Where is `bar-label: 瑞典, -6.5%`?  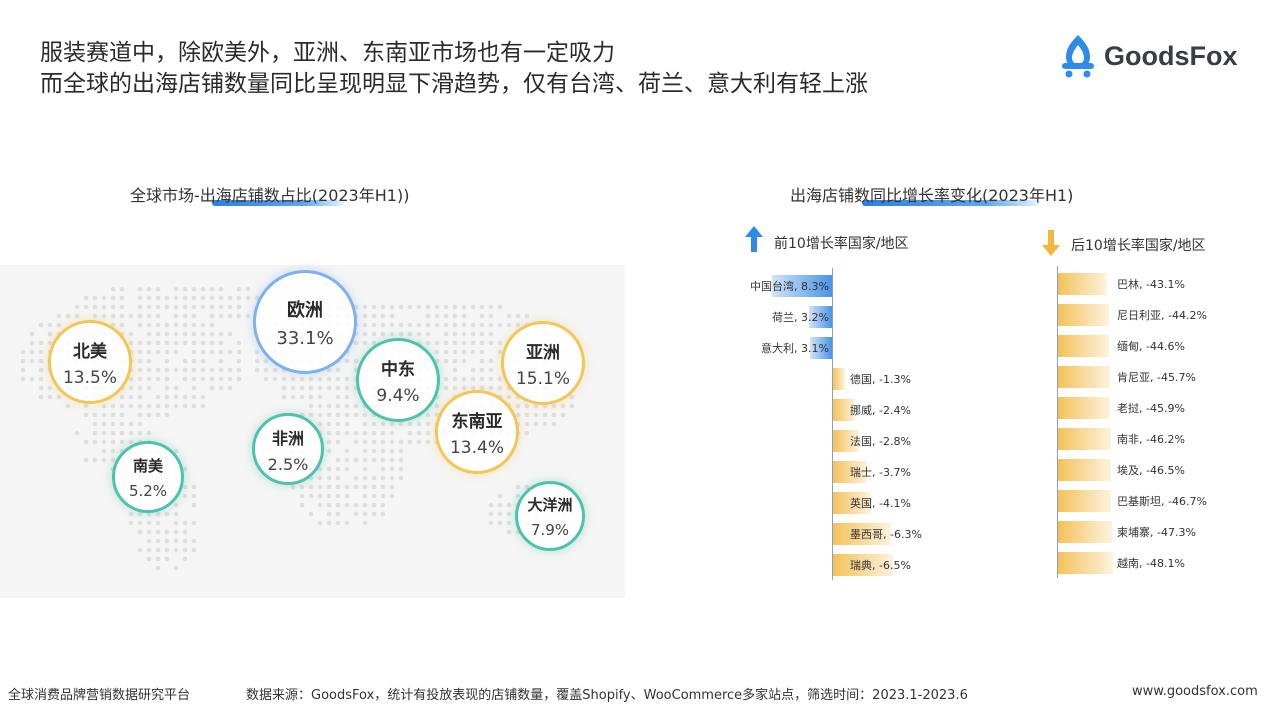
bar-label: 瑞典, -6.5% is located at coordinates (880, 565).